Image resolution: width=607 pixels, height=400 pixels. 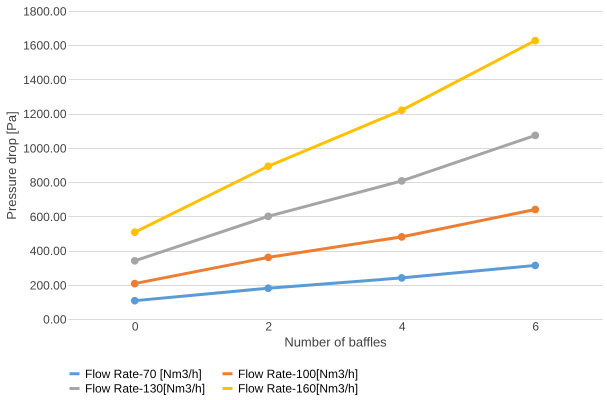 What do you see at coordinates (268, 327) in the screenshot?
I see `x-tick-label: 2` at bounding box center [268, 327].